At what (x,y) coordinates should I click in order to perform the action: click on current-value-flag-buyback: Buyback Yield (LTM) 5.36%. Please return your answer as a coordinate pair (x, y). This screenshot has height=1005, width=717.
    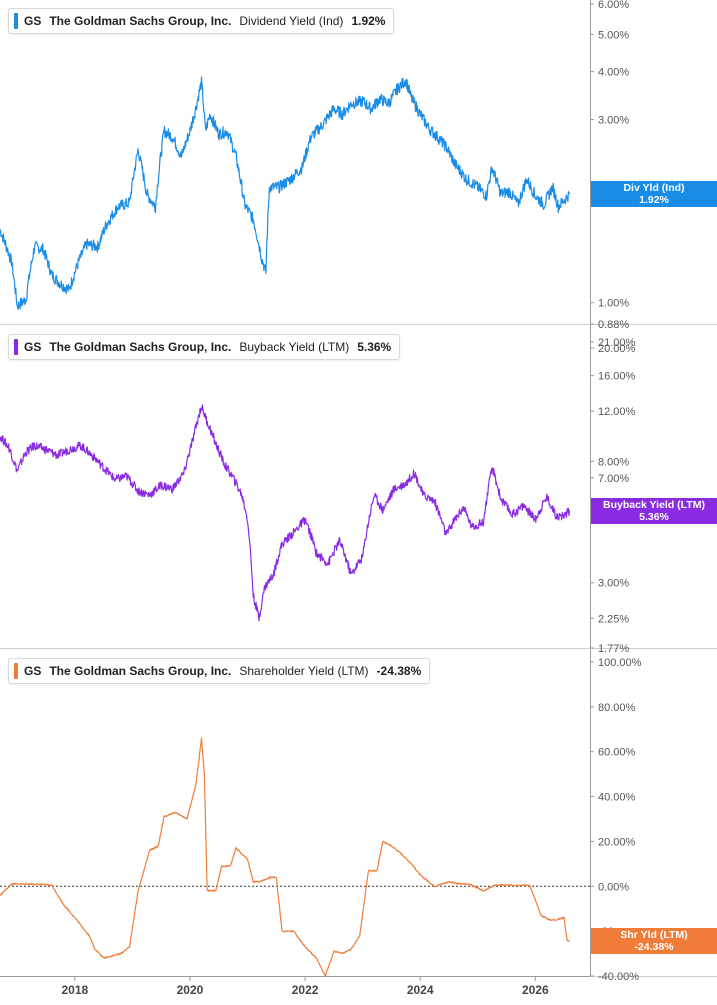
    Looking at the image, I should click on (654, 511).